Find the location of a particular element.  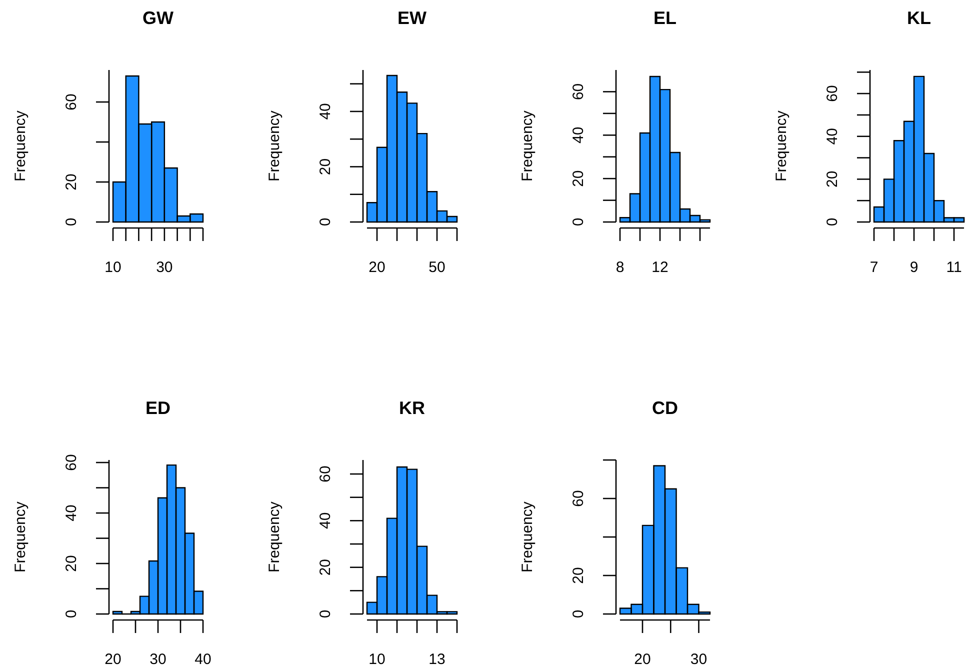

chart-title: GW is located at coordinates (158, 18).